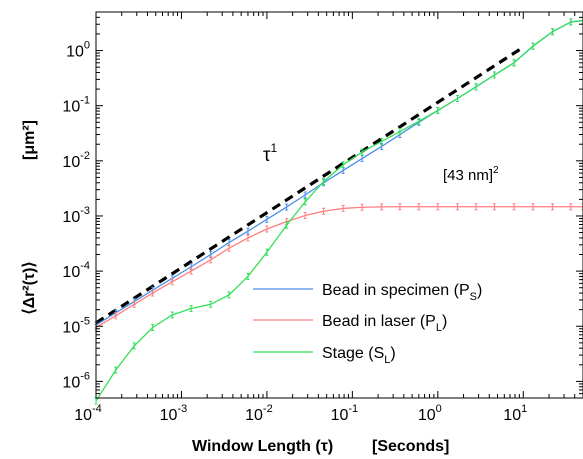  Describe the element at coordinates (88, 413) in the screenshot. I see `x-tick-label: 10⁻⁴` at that location.